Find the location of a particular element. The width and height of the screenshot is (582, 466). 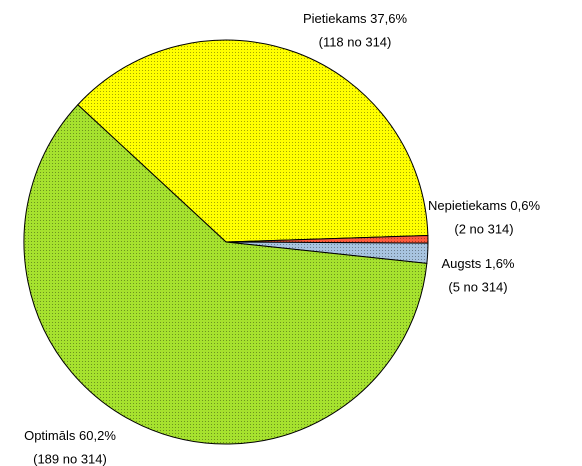

slice-label: Nepietiekams 0,6% is located at coordinates (484, 205).